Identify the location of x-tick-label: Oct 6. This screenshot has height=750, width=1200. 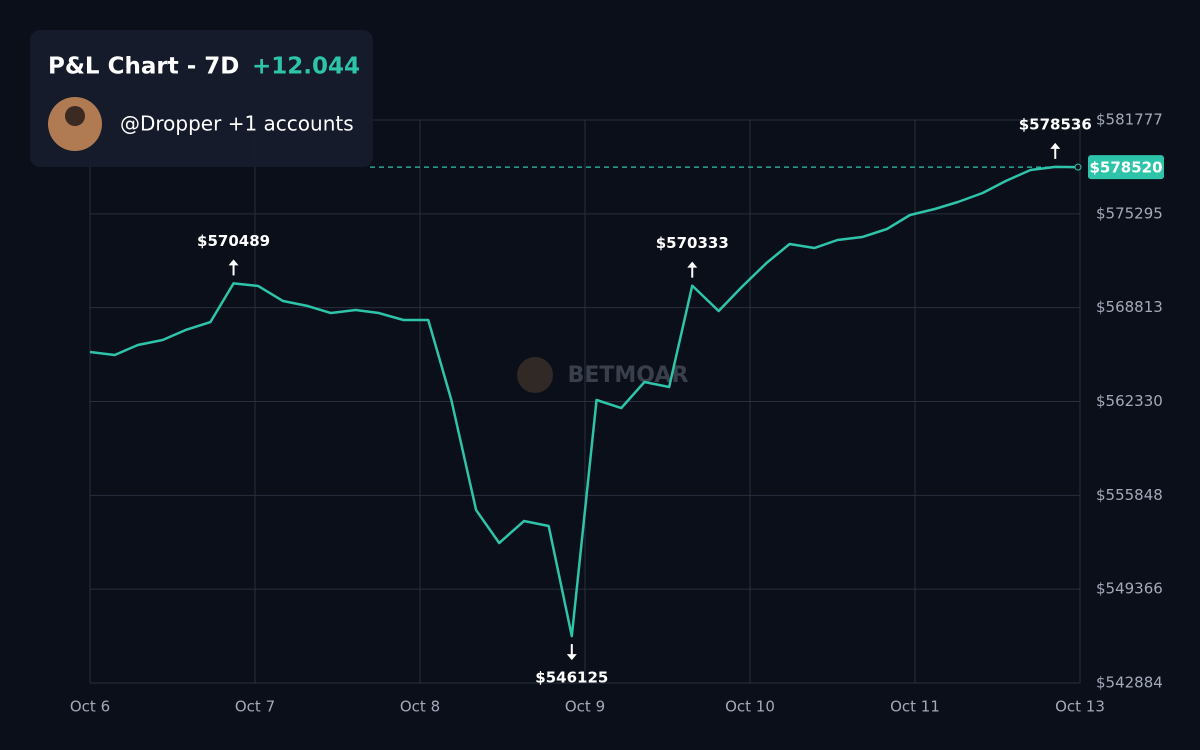
(90, 707).